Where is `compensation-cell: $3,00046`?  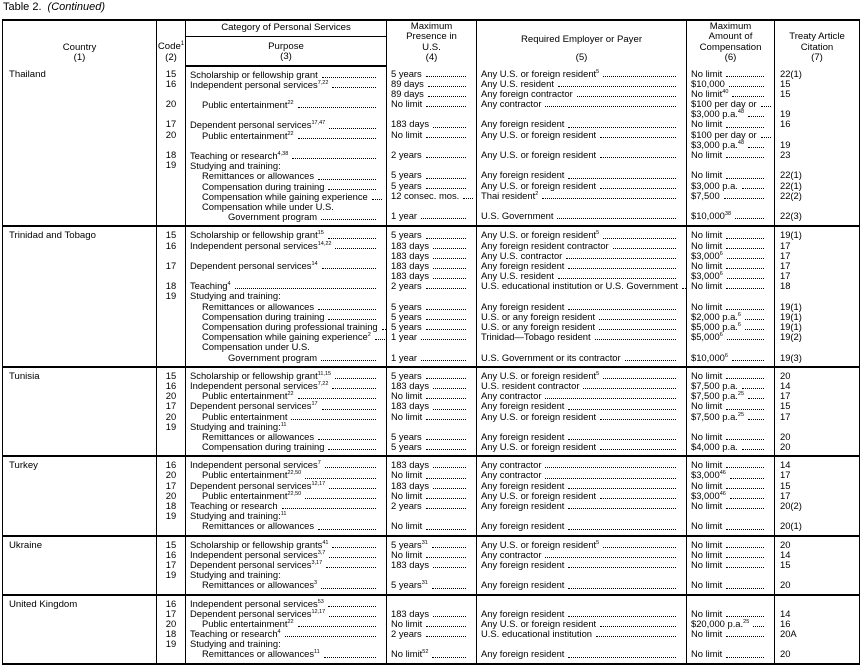
compensation-cell: $3,00046 is located at coordinates (730, 496).